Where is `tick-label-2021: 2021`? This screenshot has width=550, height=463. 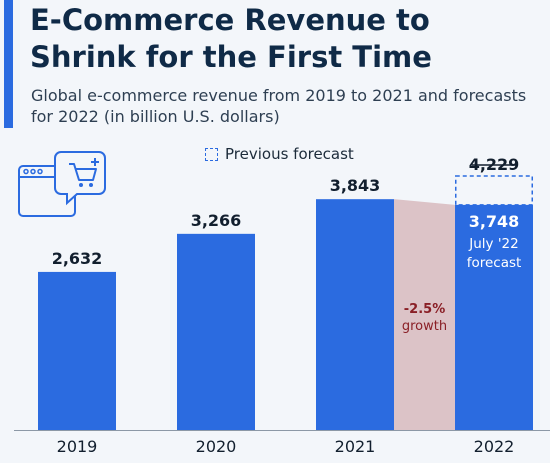
tick-label-2021: 2021 is located at coordinates (355, 446).